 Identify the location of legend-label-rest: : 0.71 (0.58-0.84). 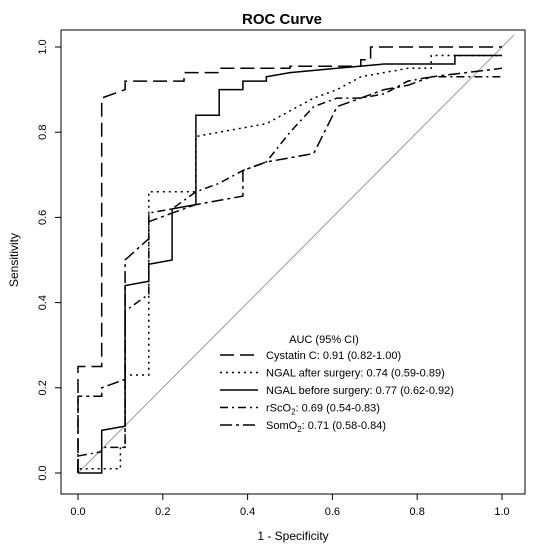
(344, 426).